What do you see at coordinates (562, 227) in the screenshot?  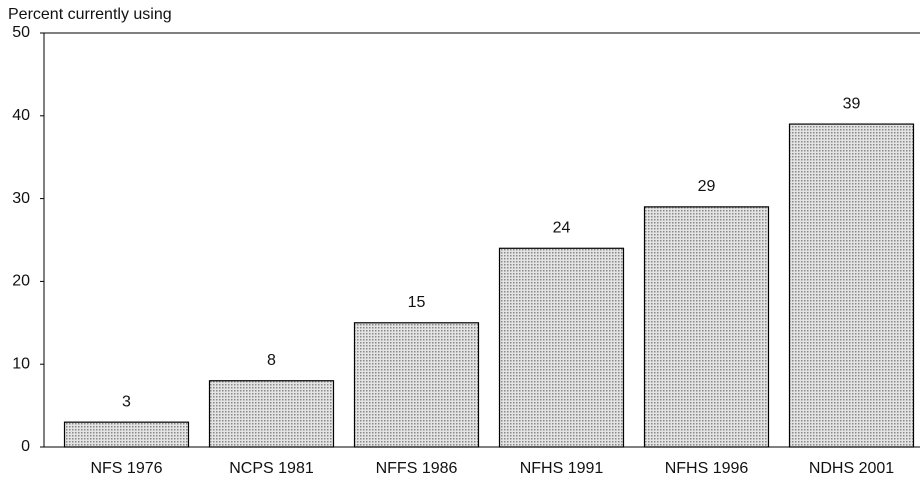 I see `data-label: 24` at bounding box center [562, 227].